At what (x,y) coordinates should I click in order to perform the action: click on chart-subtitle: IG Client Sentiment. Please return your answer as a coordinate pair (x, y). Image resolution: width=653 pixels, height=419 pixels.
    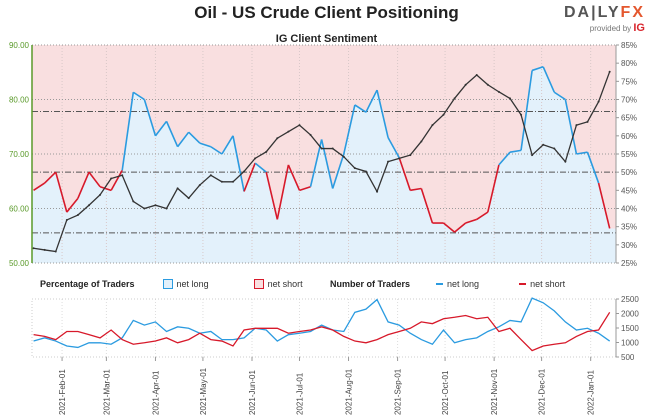
    Looking at the image, I should click on (326, 39).